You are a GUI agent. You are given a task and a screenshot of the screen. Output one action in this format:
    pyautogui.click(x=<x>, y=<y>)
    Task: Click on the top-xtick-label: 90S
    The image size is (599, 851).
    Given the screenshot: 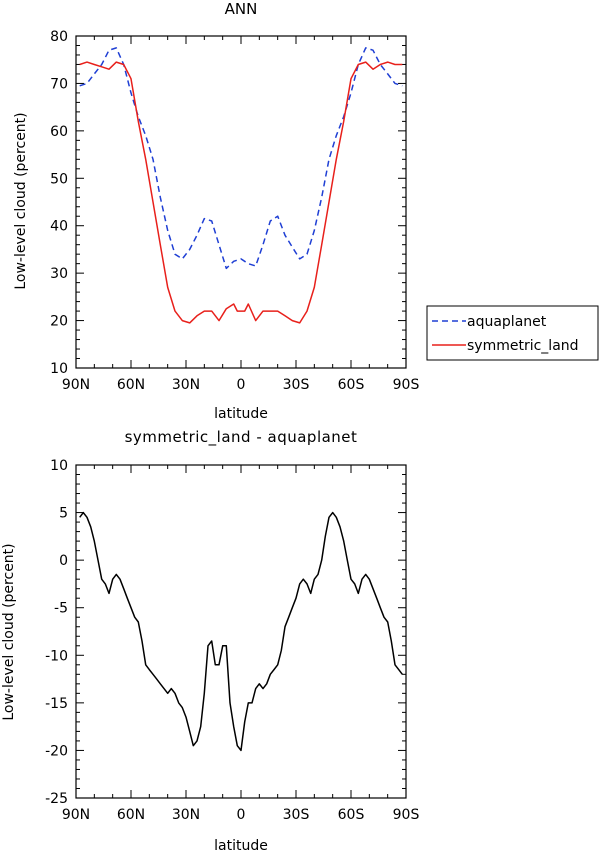 What is the action you would take?
    pyautogui.click(x=406, y=385)
    